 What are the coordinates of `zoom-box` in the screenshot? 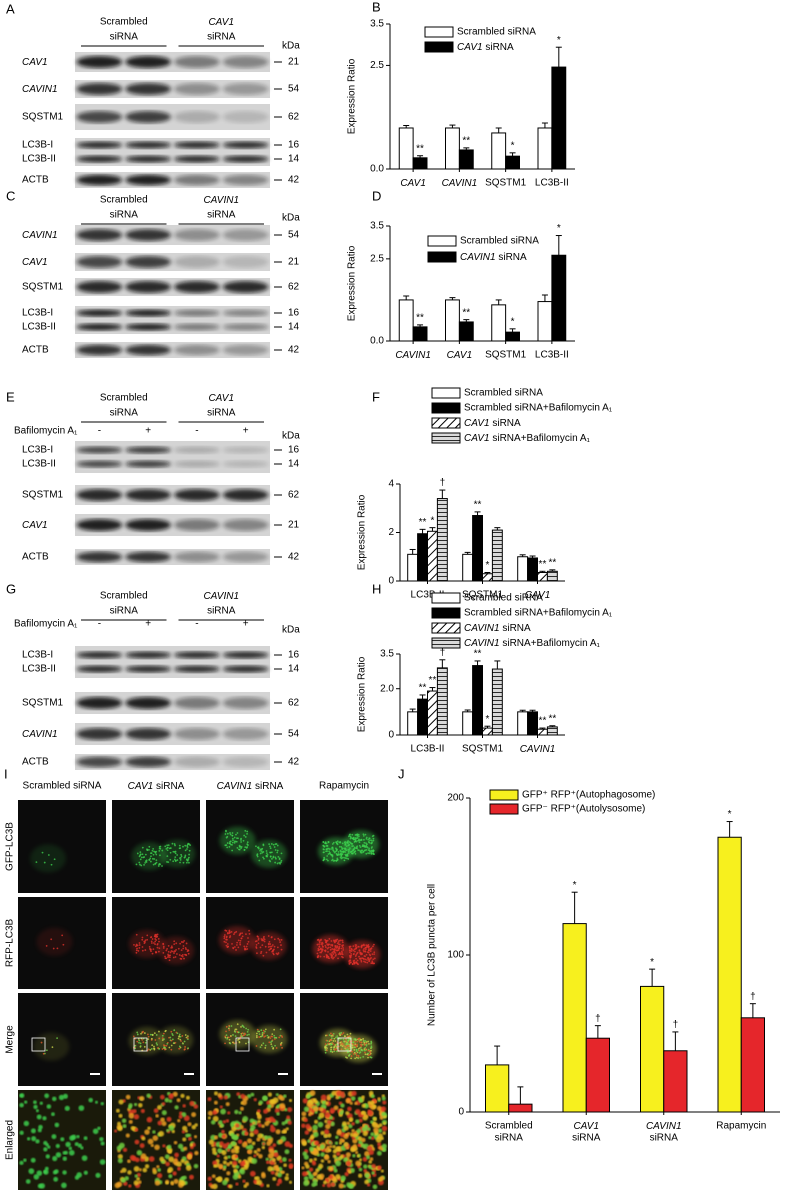 It's located at (242, 1044).